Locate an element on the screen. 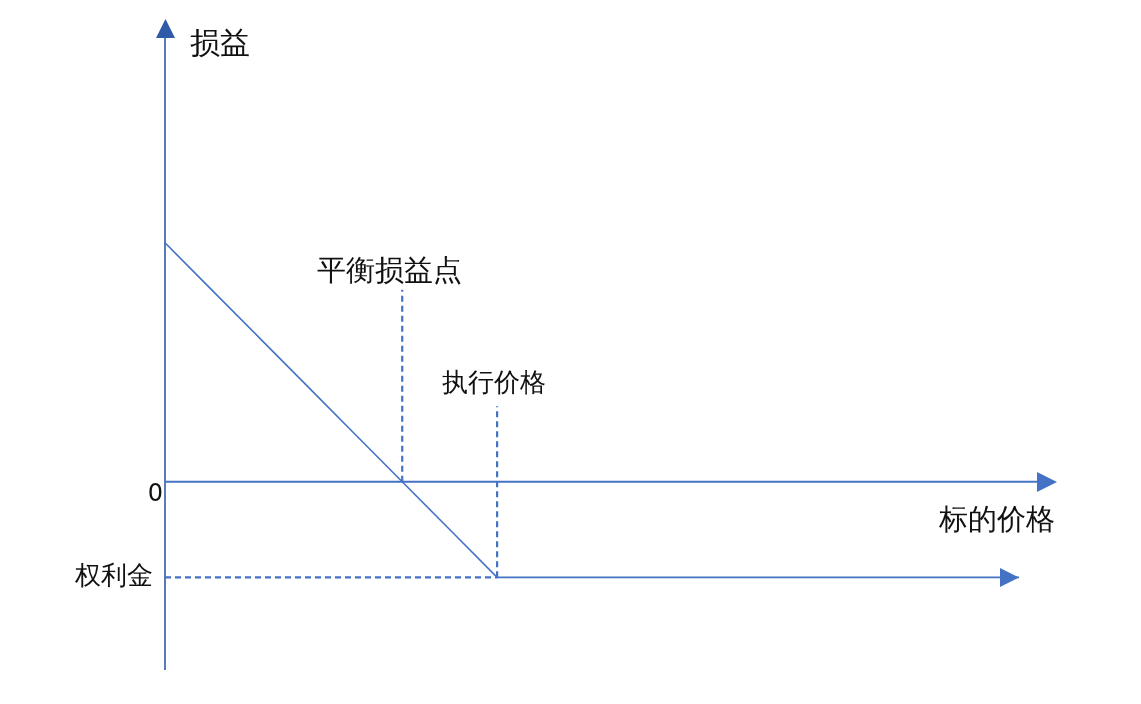 The width and height of the screenshot is (1141, 704). ref-line-label: 权利金 is located at coordinates (113, 575).